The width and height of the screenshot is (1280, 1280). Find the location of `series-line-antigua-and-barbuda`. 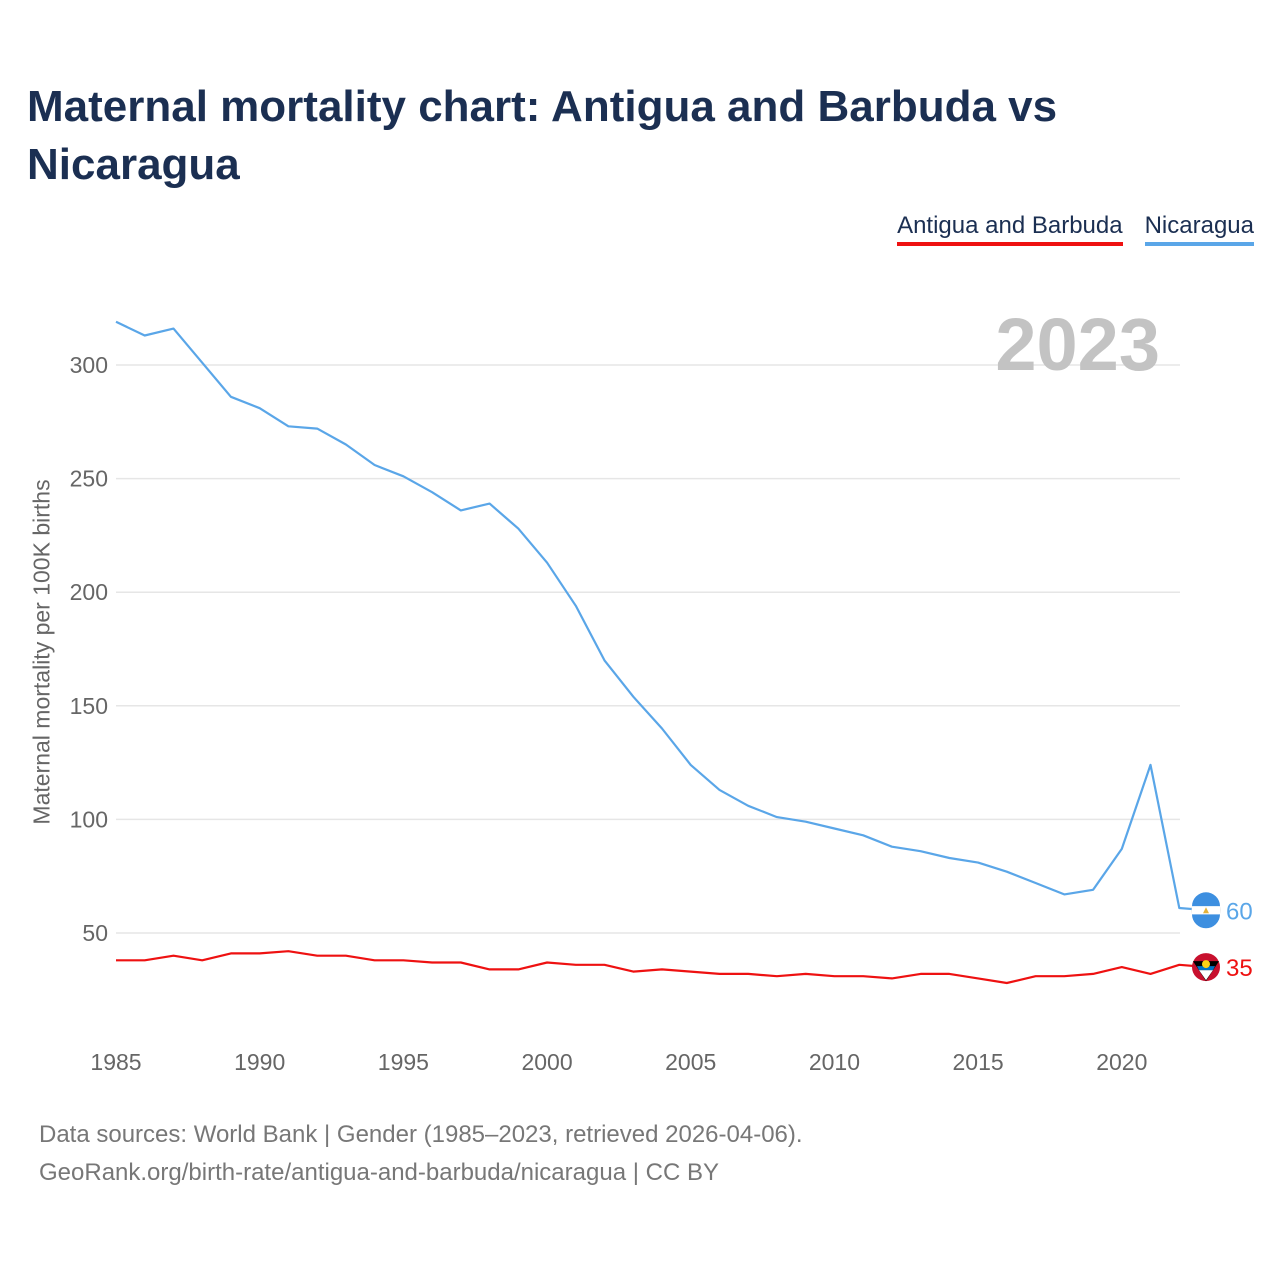

series-line-antigua-and-barbuda is located at coordinates (662, 967).